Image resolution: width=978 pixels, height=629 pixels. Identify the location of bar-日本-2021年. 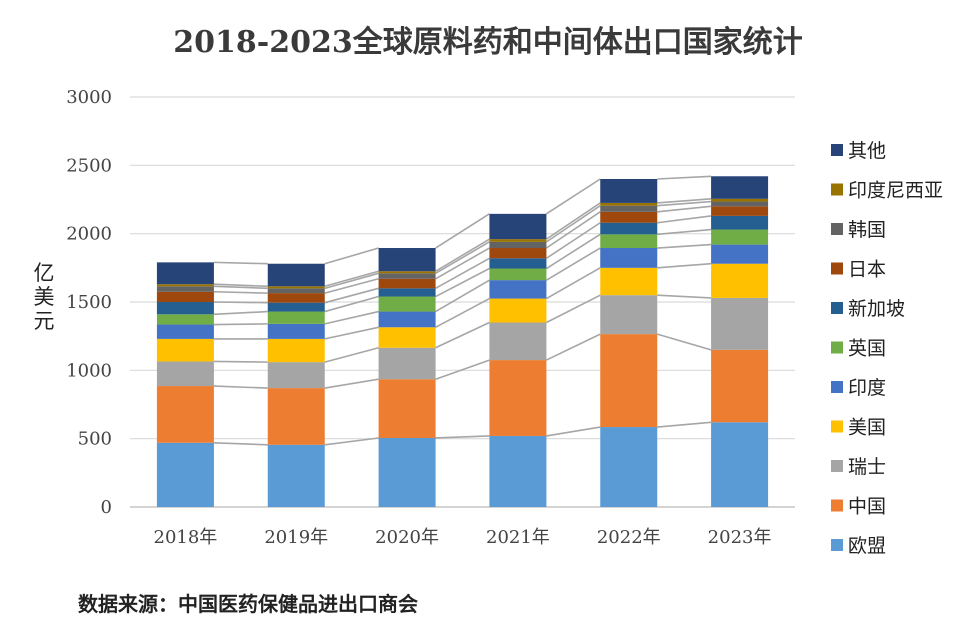
(518, 253).